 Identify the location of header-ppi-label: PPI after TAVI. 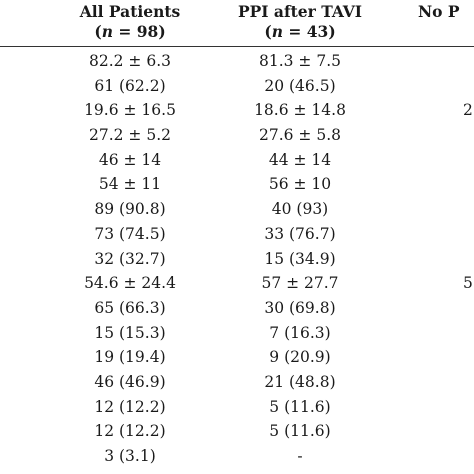
(300, 11).